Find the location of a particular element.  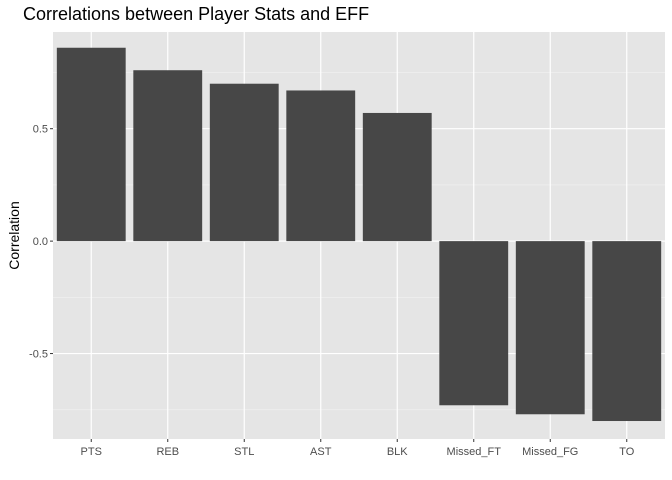

bar-ast is located at coordinates (321, 166).